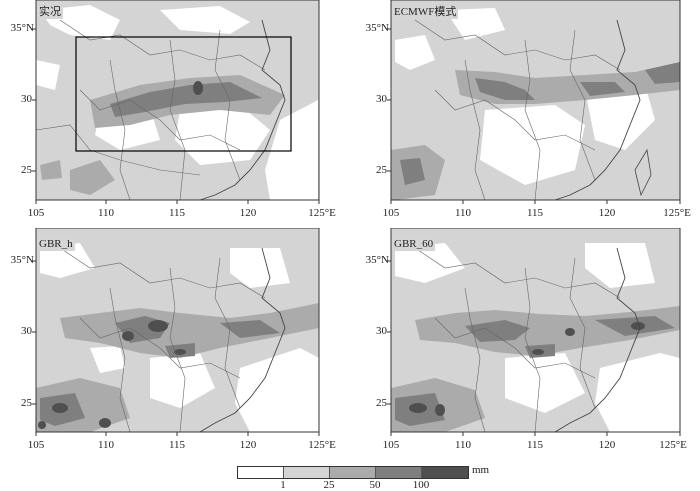  Describe the element at coordinates (56, 244) in the screenshot. I see `panel-title: GBR_h` at that location.